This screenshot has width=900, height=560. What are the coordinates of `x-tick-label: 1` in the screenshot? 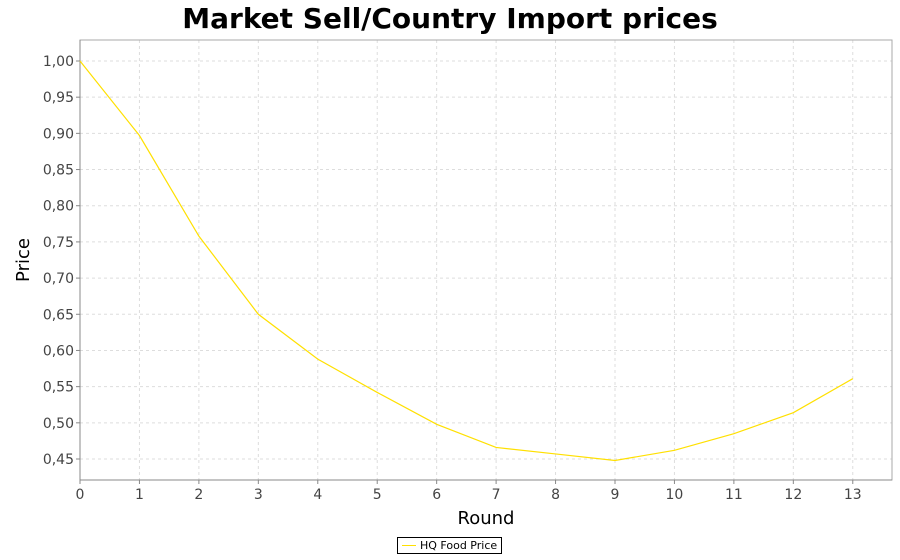 It's located at (139, 495).